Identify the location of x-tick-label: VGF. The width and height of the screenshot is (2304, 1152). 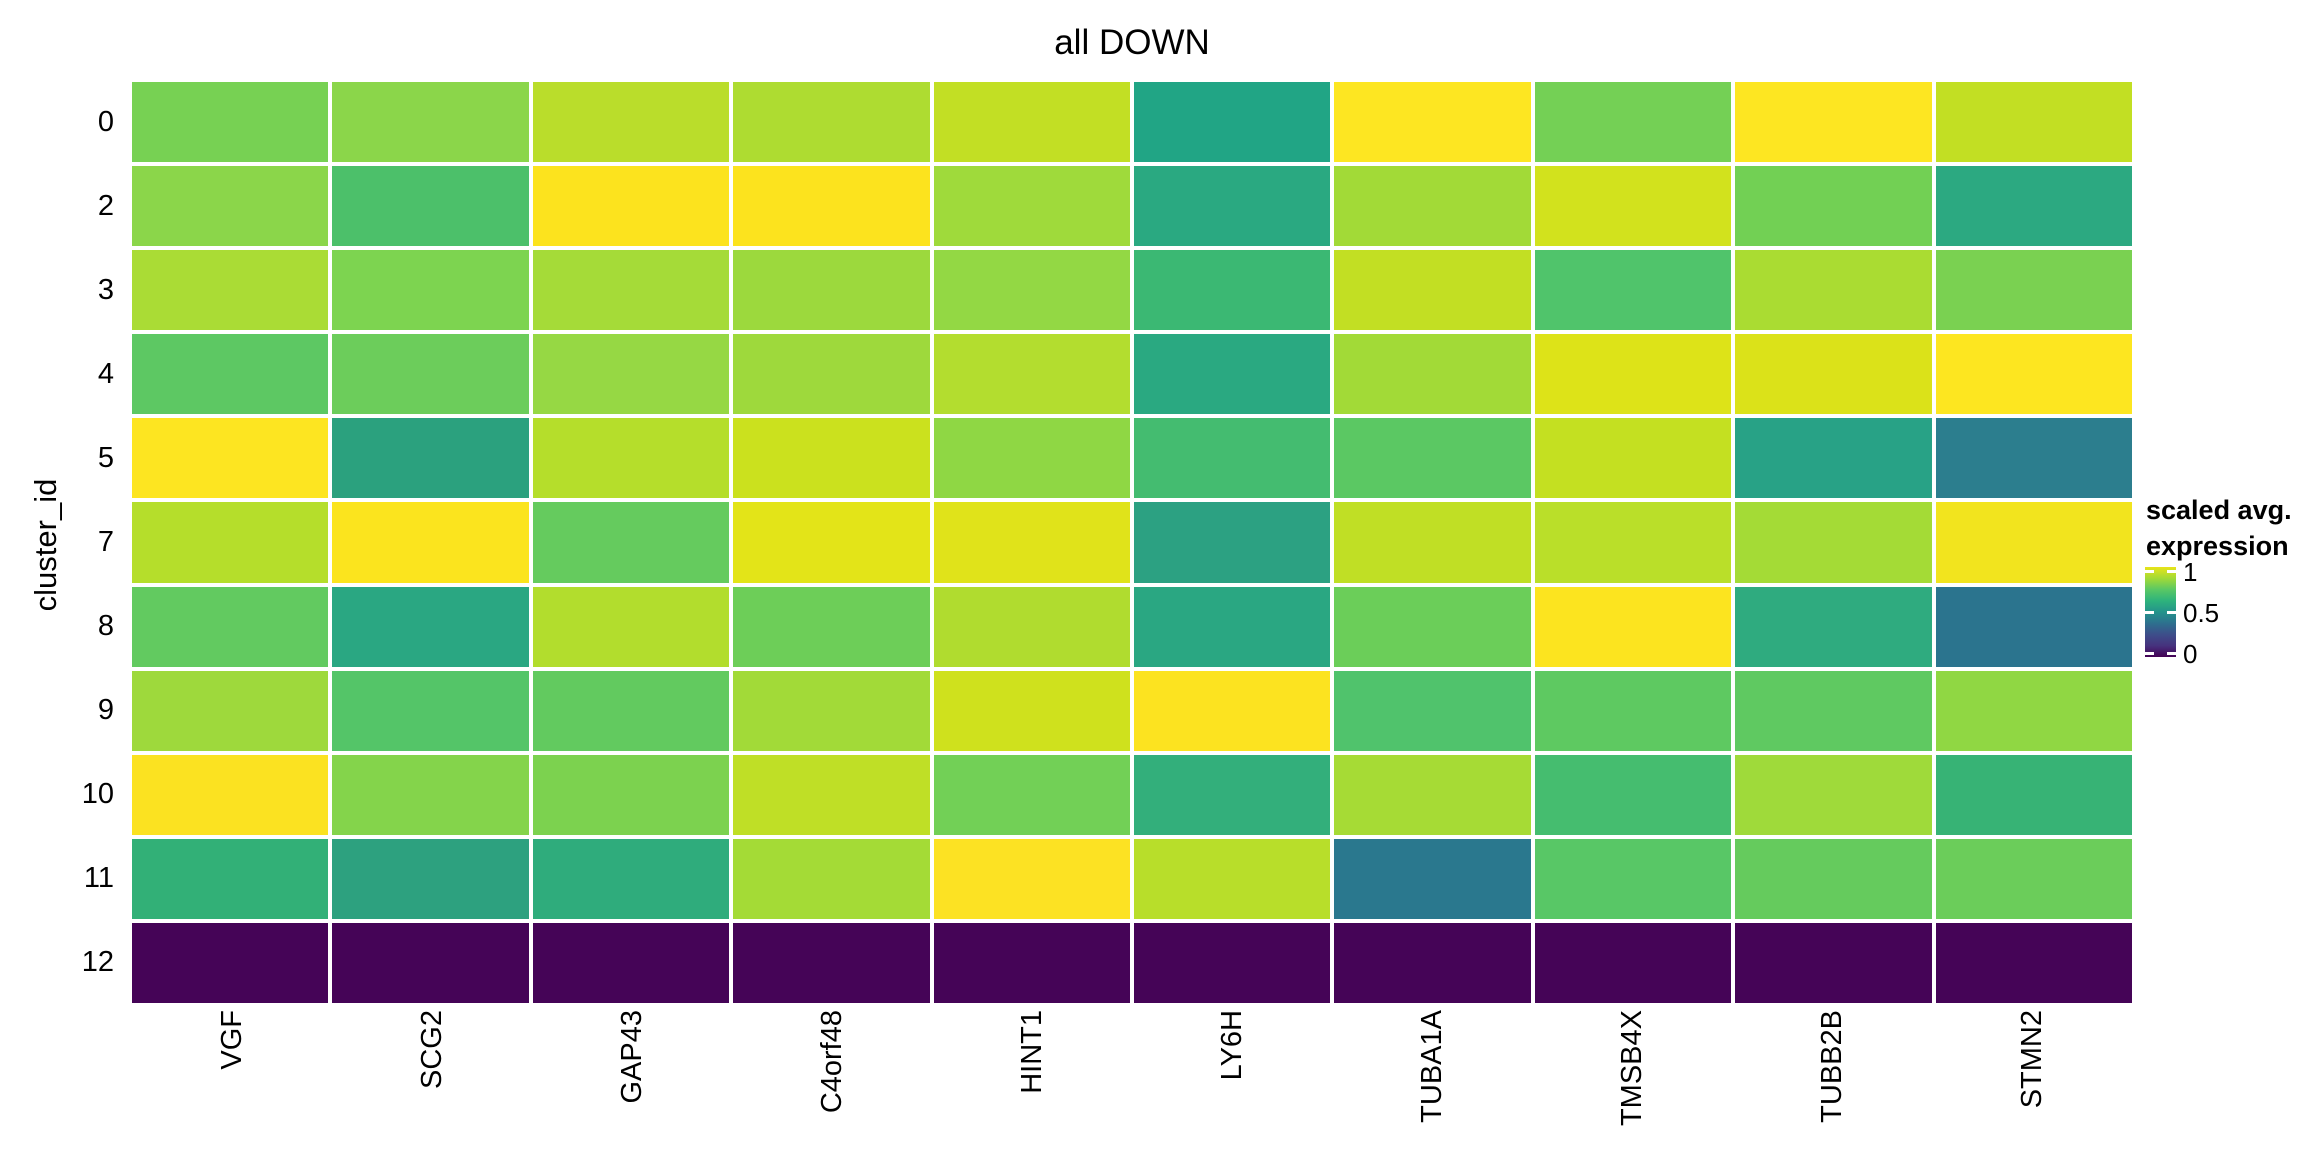
(232, 1040).